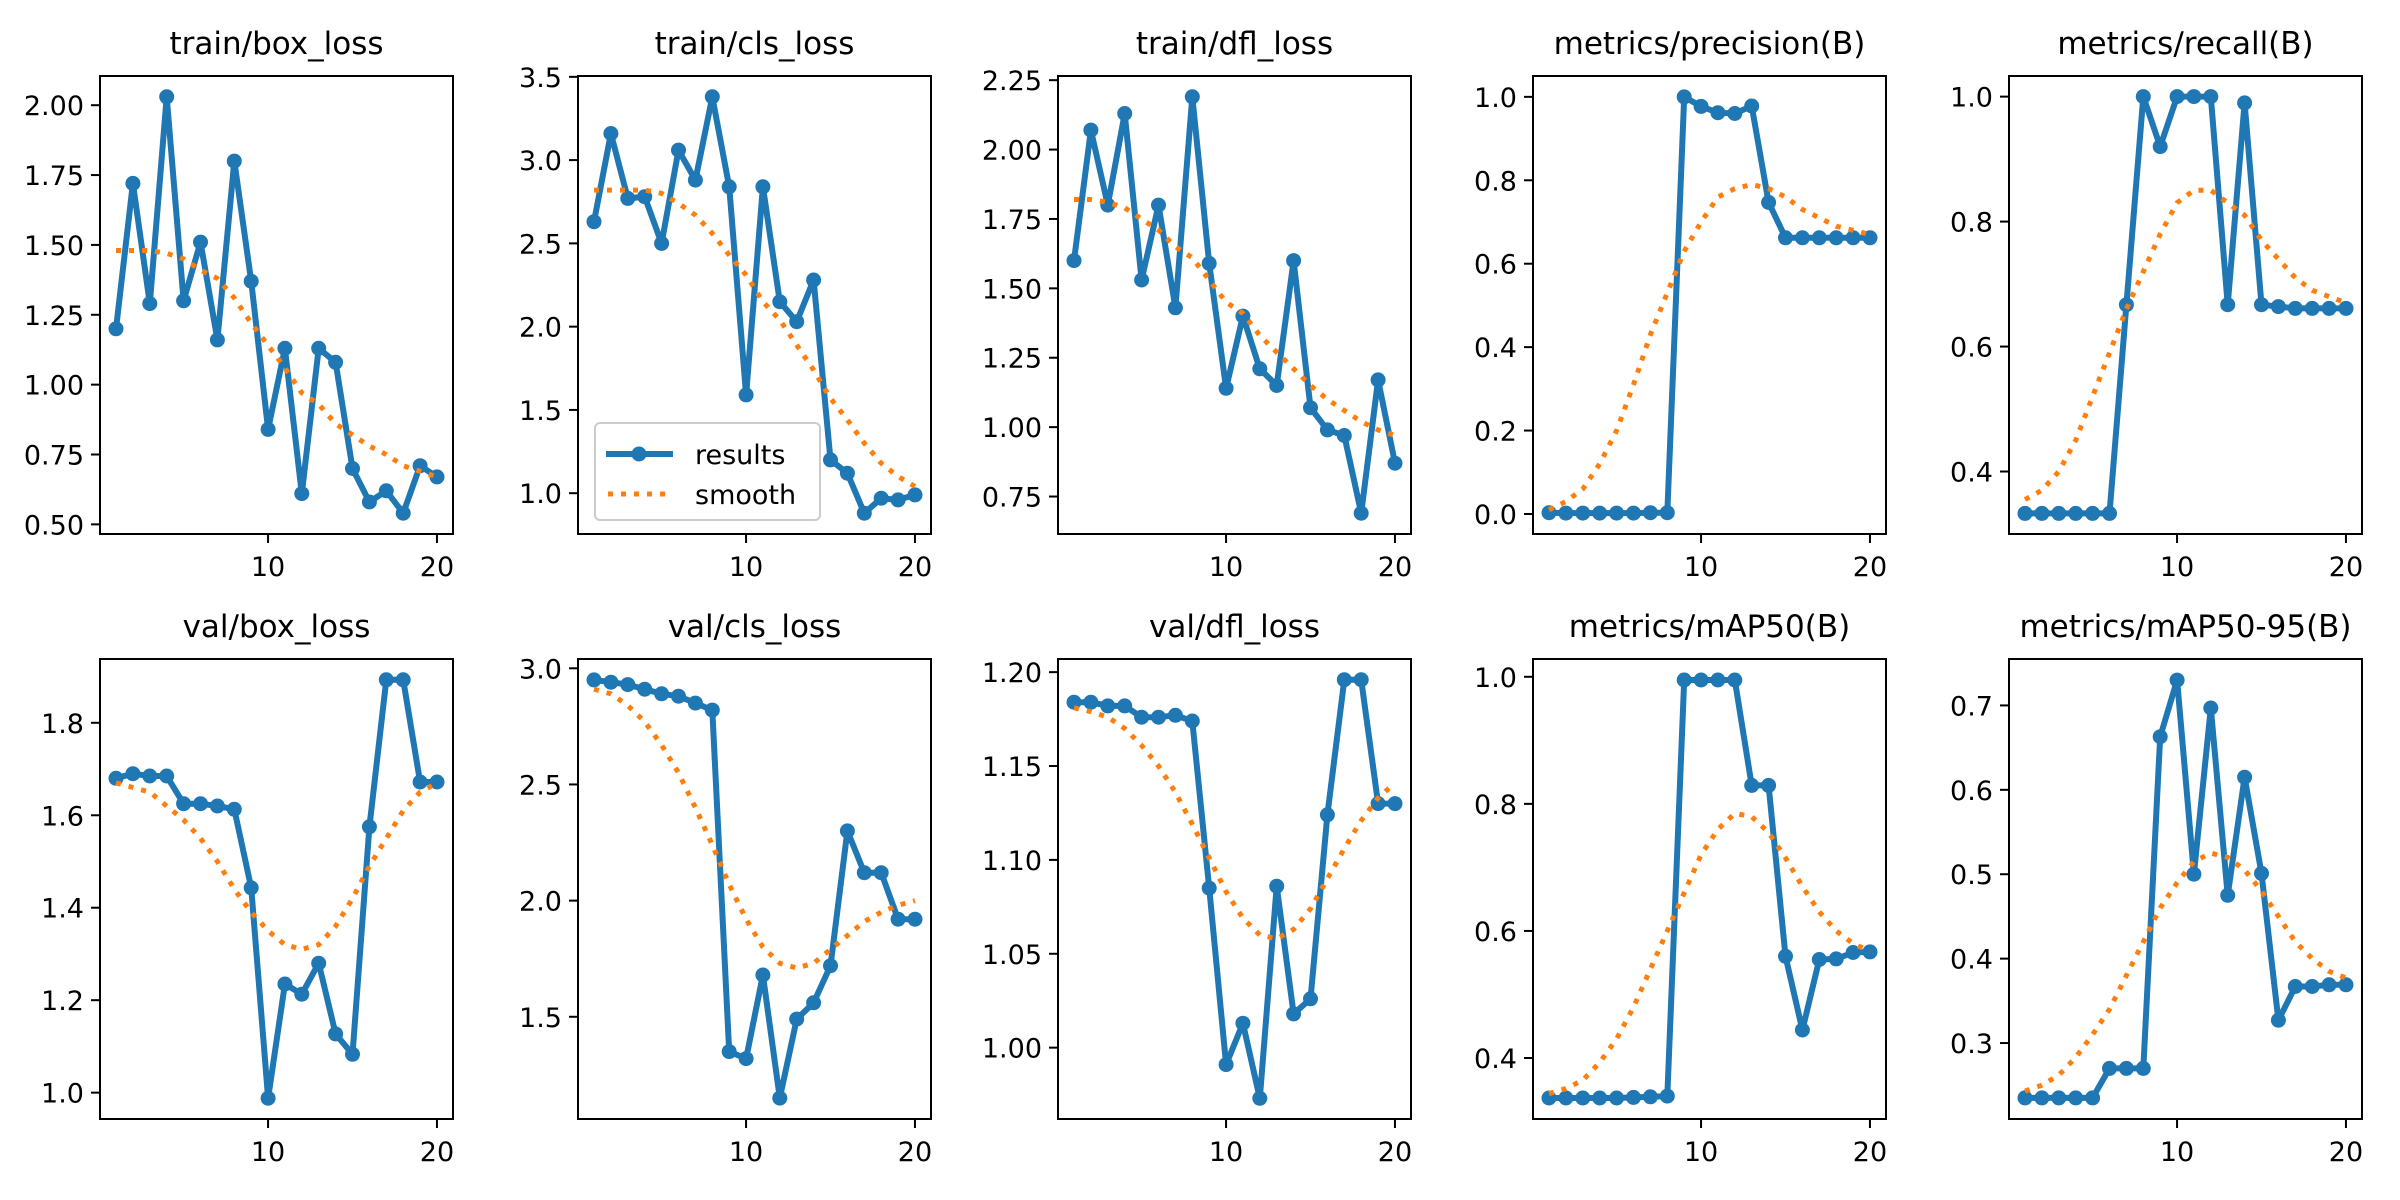 This screenshot has height=1200, width=2400. What do you see at coordinates (1235, 317) in the screenshot?
I see `smooth-line` at bounding box center [1235, 317].